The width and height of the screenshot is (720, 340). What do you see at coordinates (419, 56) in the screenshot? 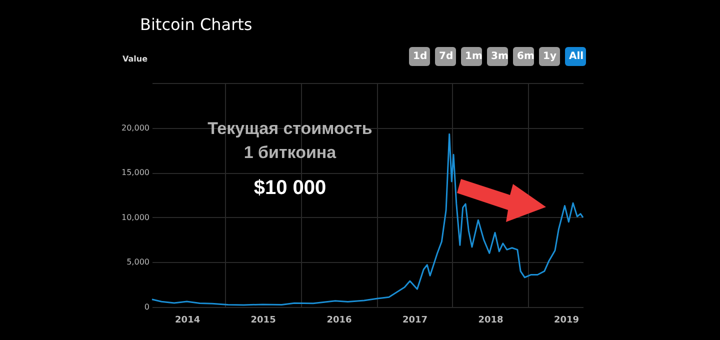
I see `range-button: 1d` at bounding box center [419, 56].